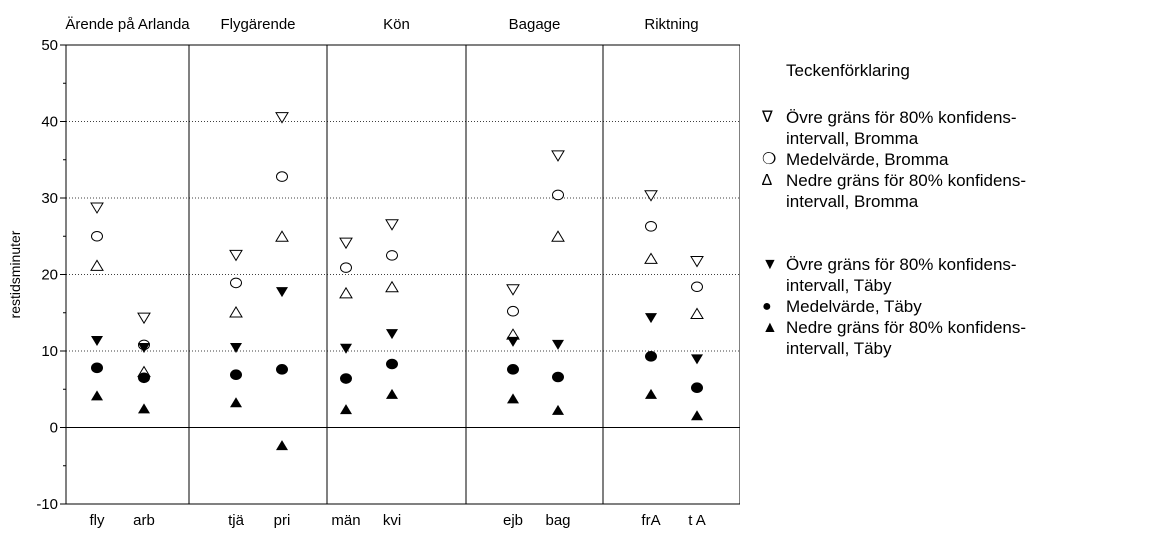 This screenshot has height=533, width=1165. I want to click on y-tick-label: -10, so click(47, 504).